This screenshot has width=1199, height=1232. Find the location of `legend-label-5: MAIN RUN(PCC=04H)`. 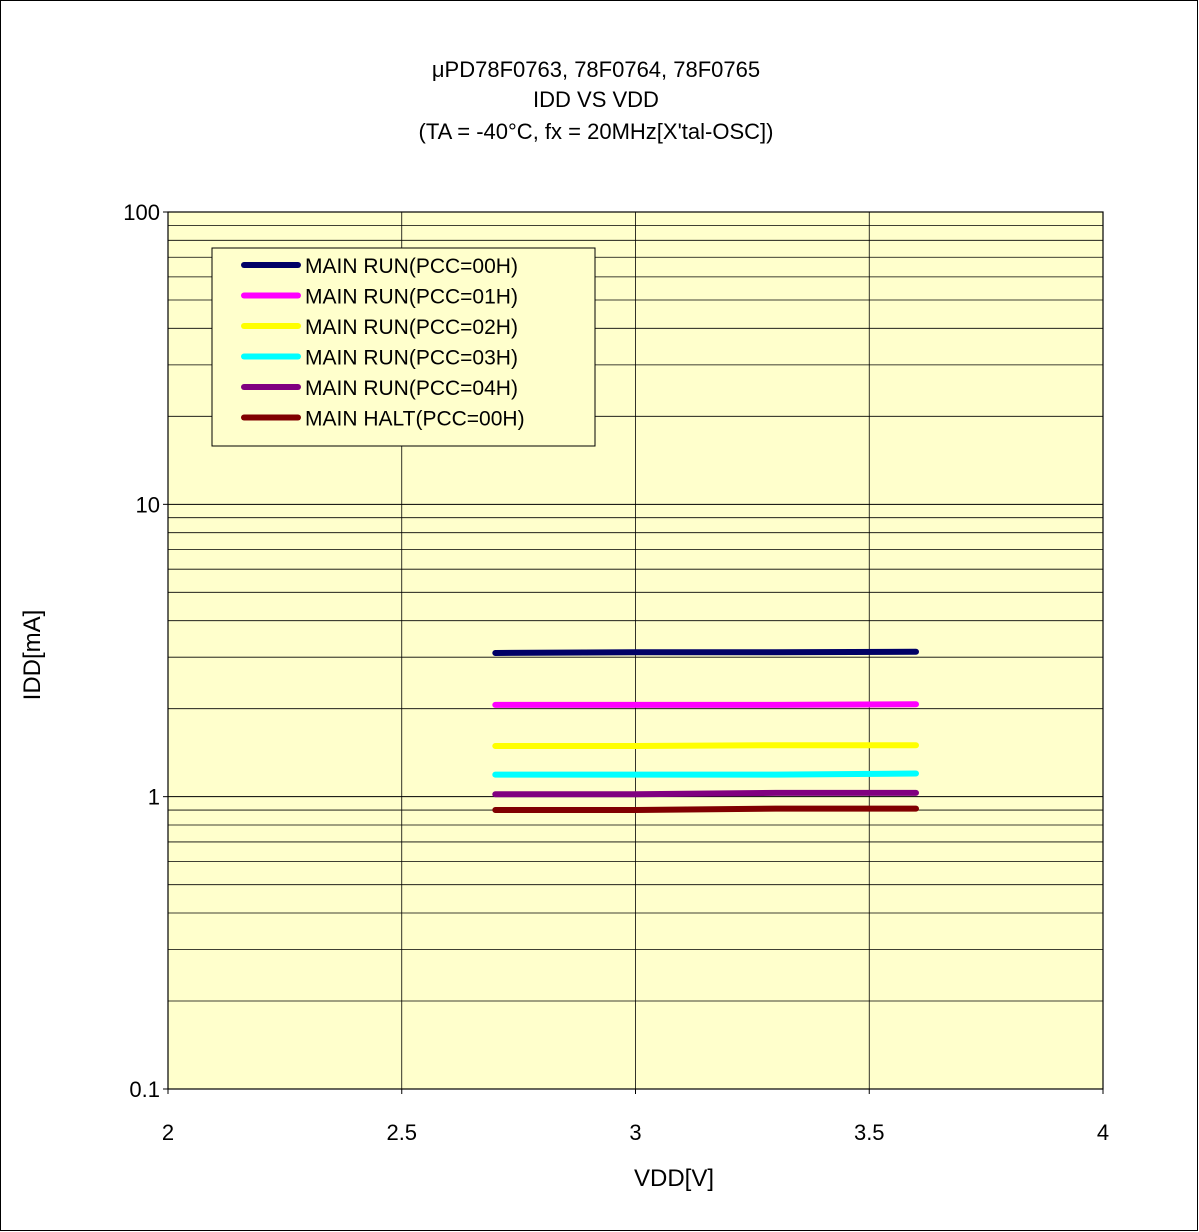

legend-label-5: MAIN RUN(PCC=04H) is located at coordinates (411, 388).